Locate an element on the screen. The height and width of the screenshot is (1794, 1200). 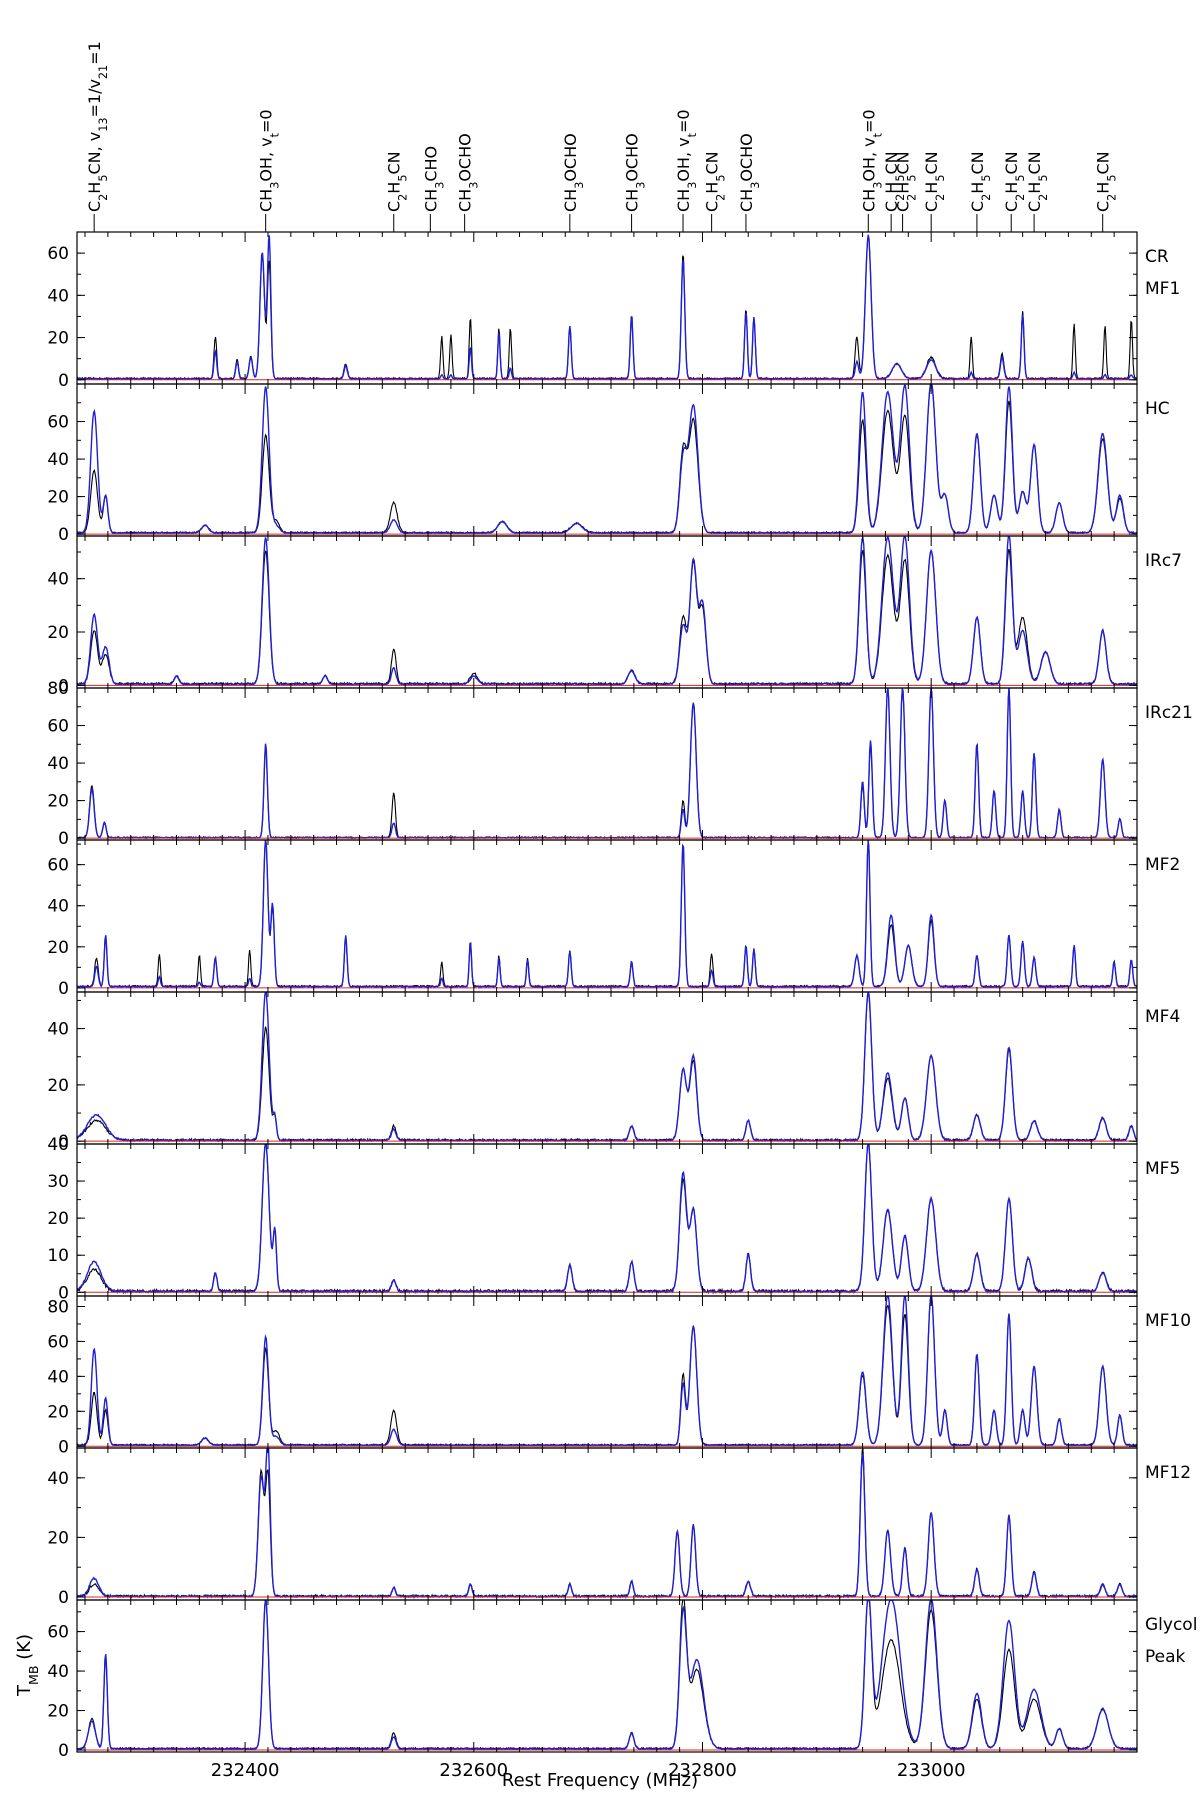
panel-label: Peak is located at coordinates (1165, 1657).